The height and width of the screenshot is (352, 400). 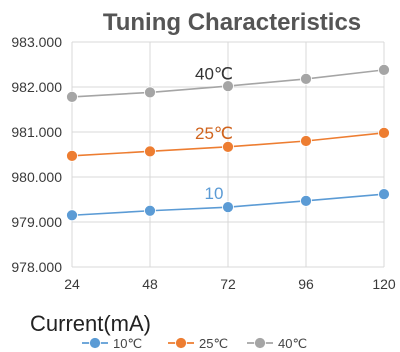 I want to click on x-tick-label: 120, so click(x=384, y=284).